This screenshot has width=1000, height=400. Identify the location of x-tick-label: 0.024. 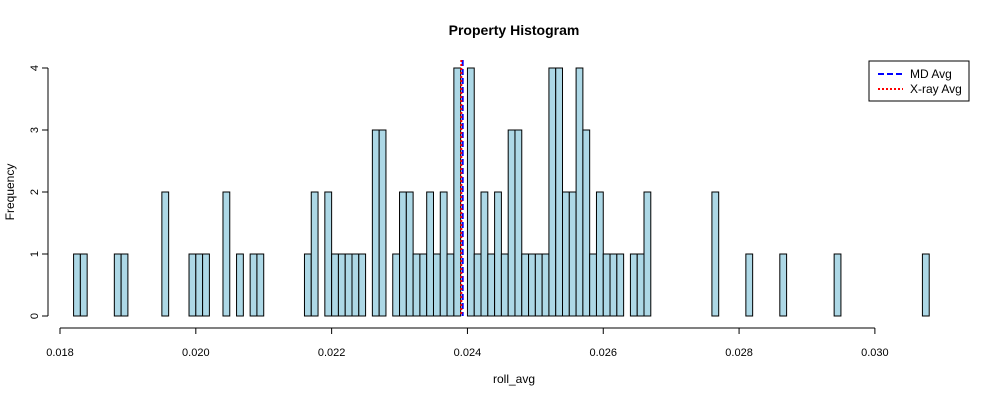
(468, 353).